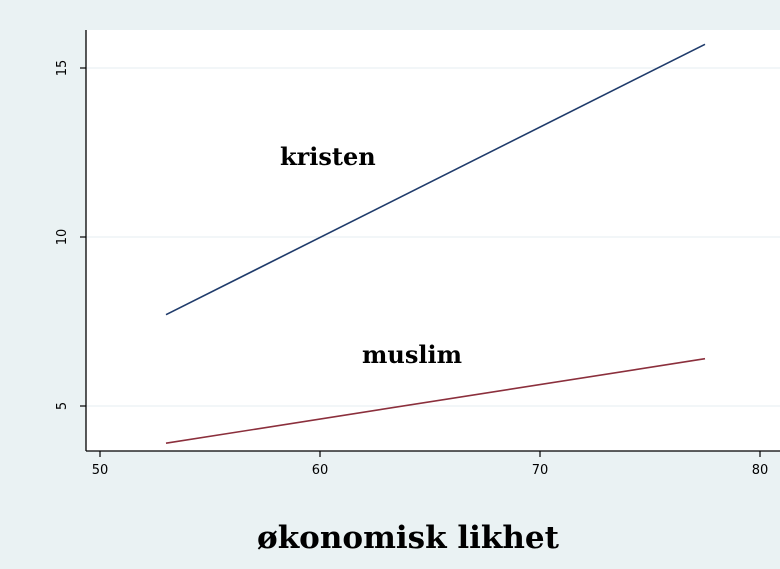 This screenshot has height=569, width=780. Describe the element at coordinates (540, 470) in the screenshot. I see `x-tick-label-70: 70` at that location.